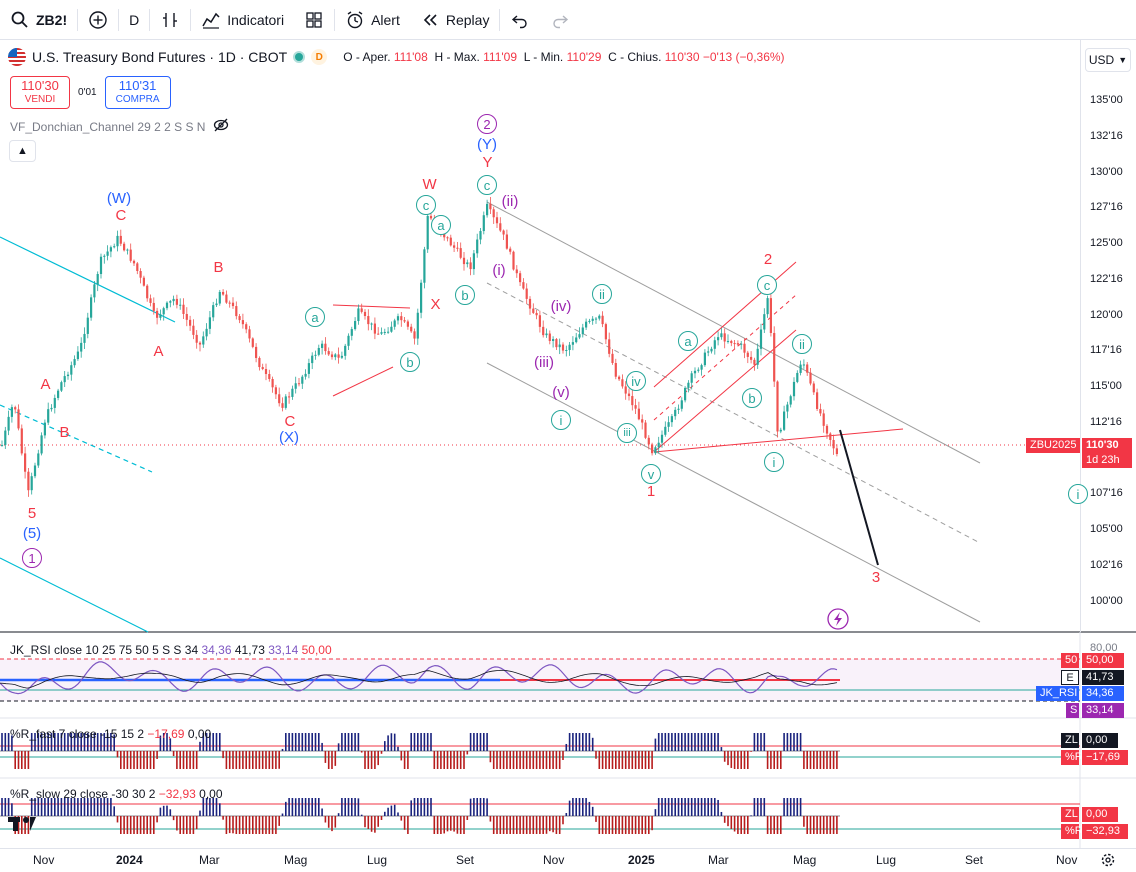 Image resolution: width=1136 pixels, height=872 pixels. Describe the element at coordinates (76, 438) in the screenshot. I see `trend-line-dashed` at that location.